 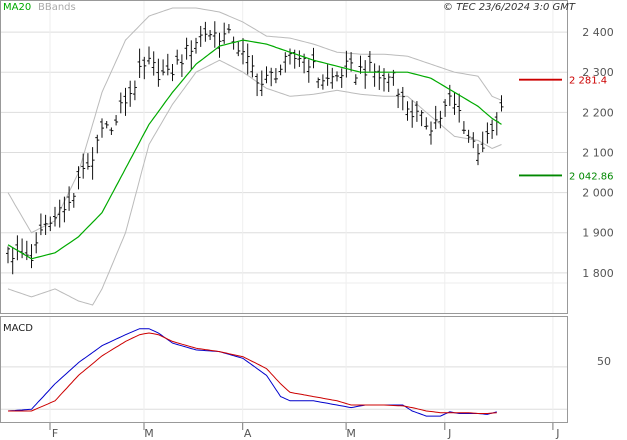 I want to click on macd-label: MACD, so click(x=18, y=328).